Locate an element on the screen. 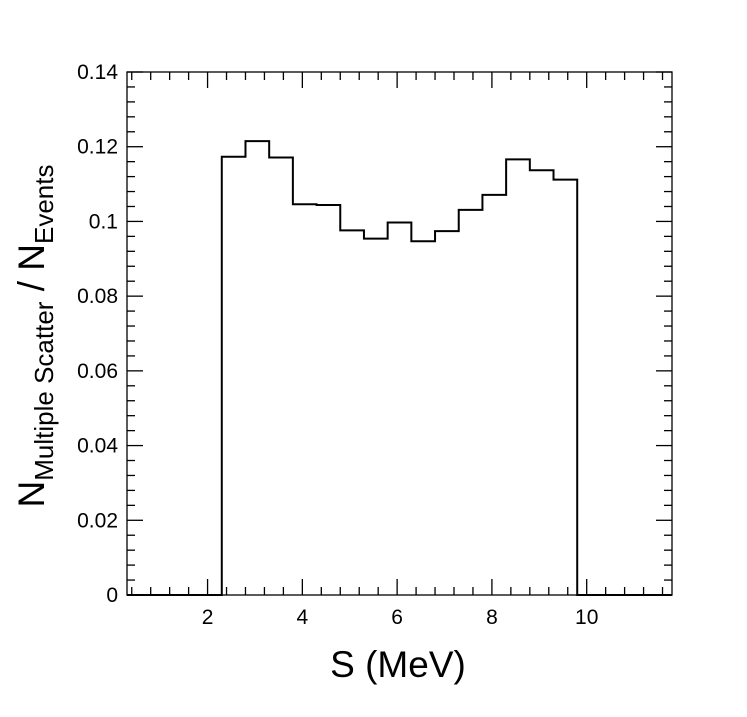  x-tick-label: 4 is located at coordinates (303, 617).